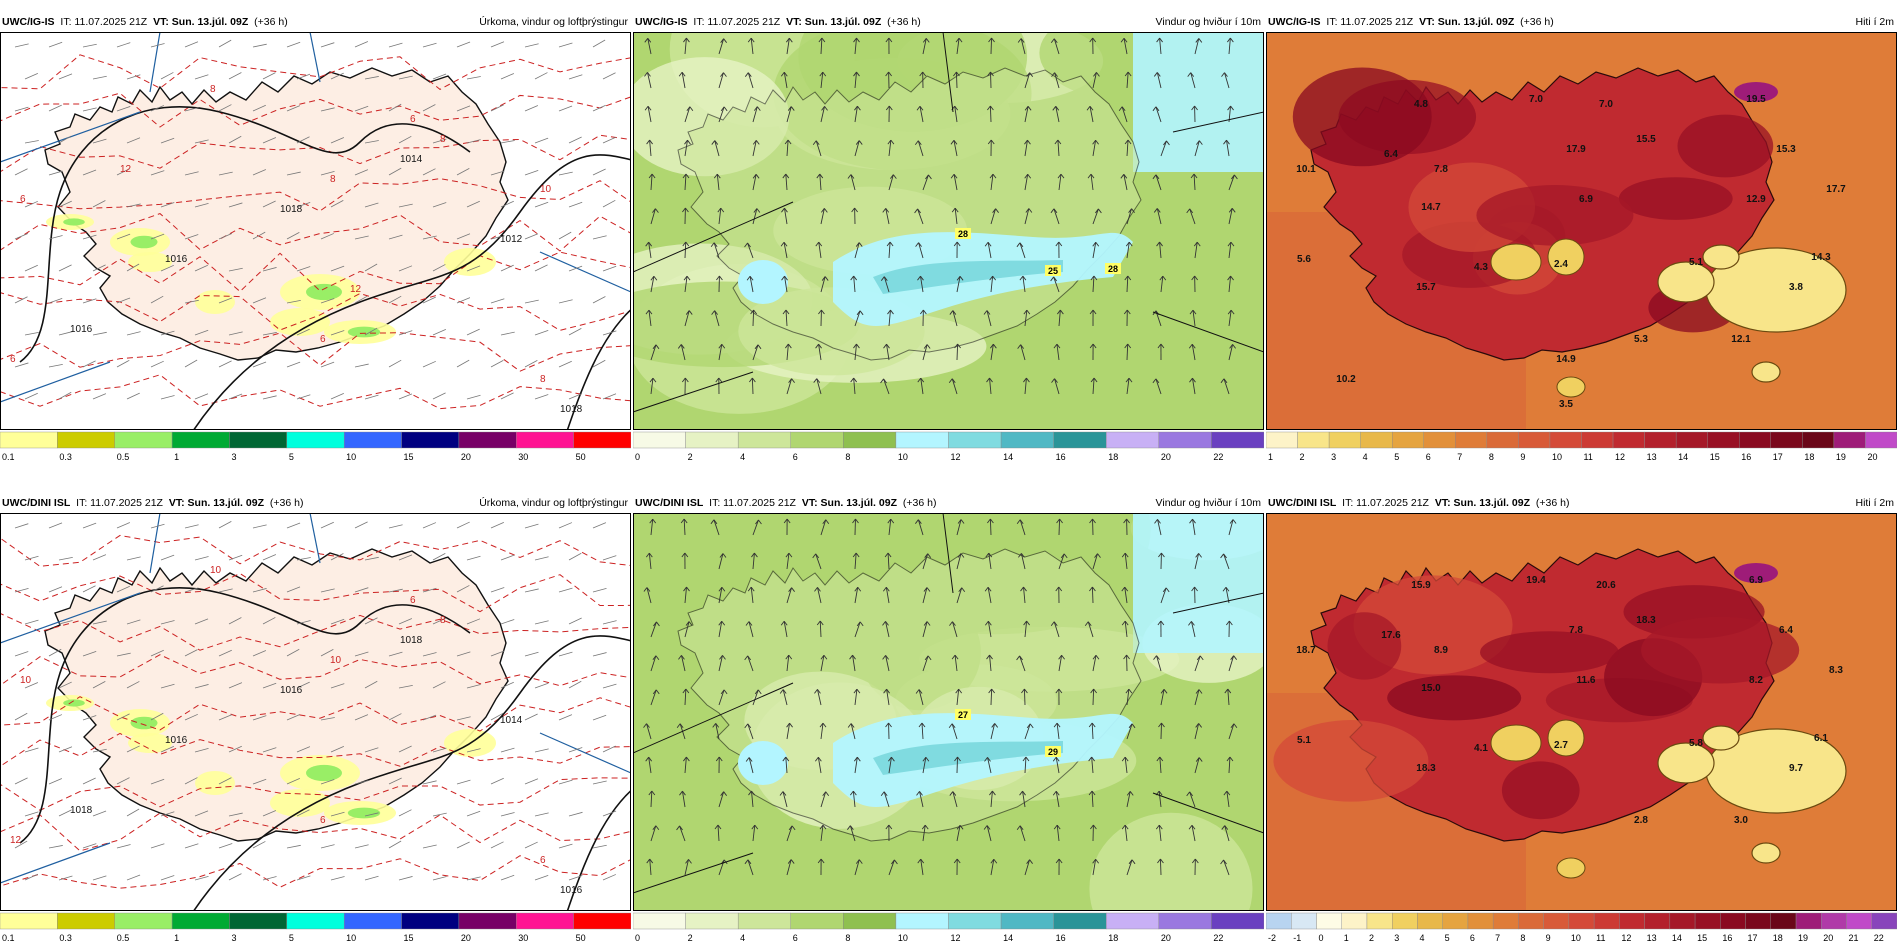 This screenshot has width=1900, height=950. I want to click on colorbar-tick-label: 12, so click(956, 938).